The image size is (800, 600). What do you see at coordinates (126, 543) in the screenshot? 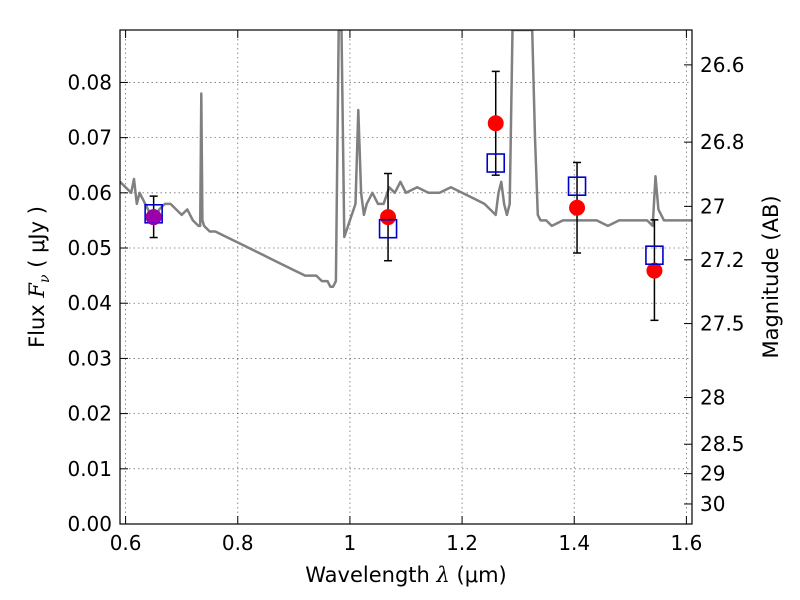
I see `x-tick-label: 0.6` at bounding box center [126, 543].